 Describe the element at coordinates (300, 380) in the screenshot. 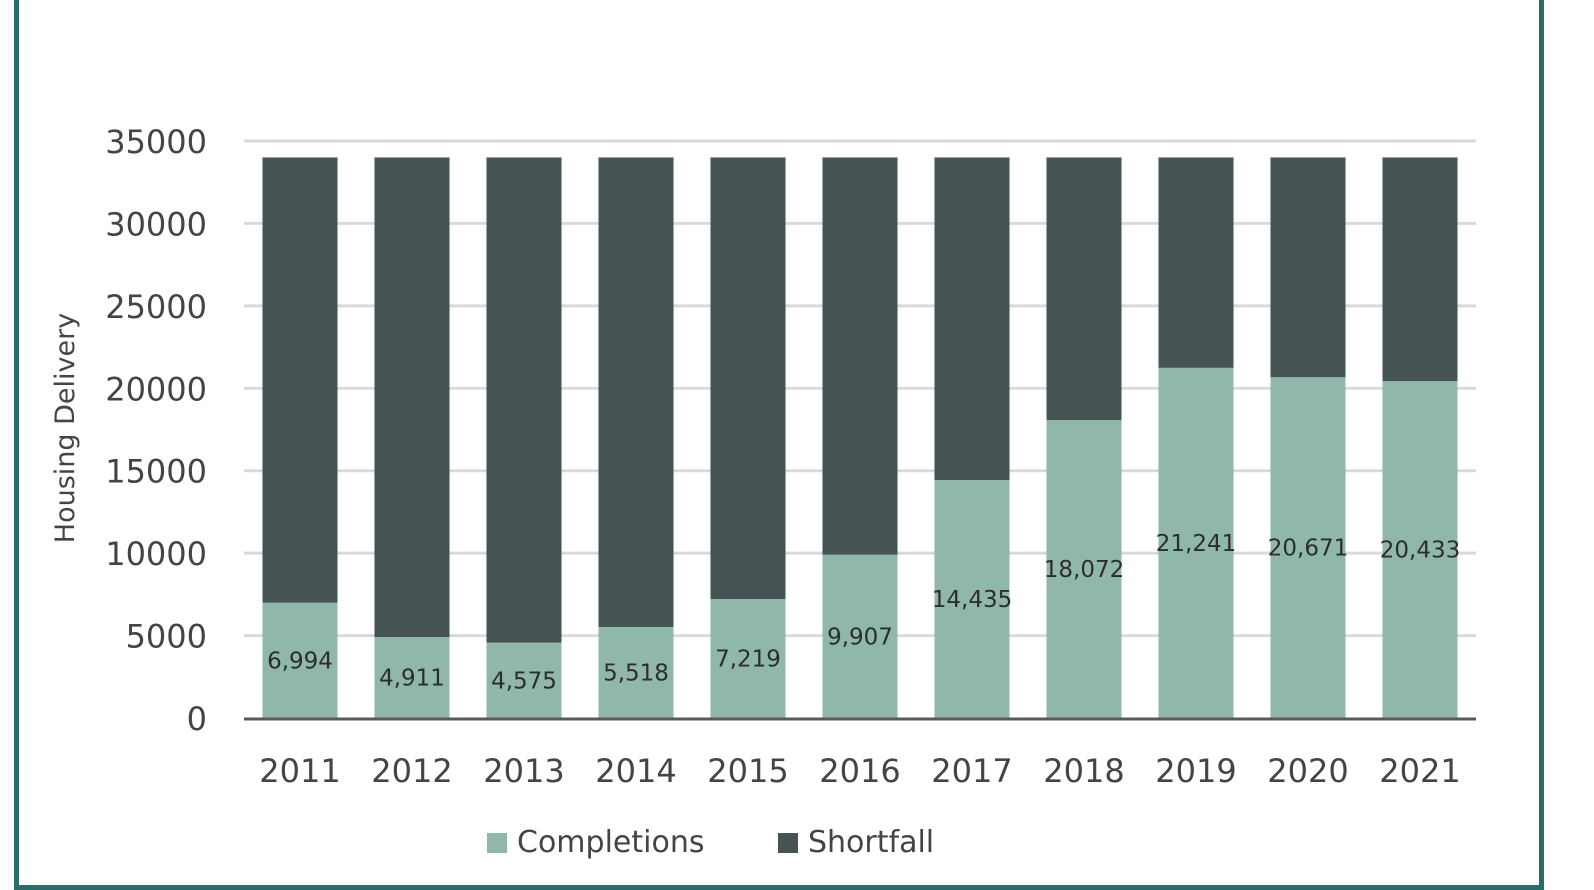

I see `bar-shortfall-2011` at that location.